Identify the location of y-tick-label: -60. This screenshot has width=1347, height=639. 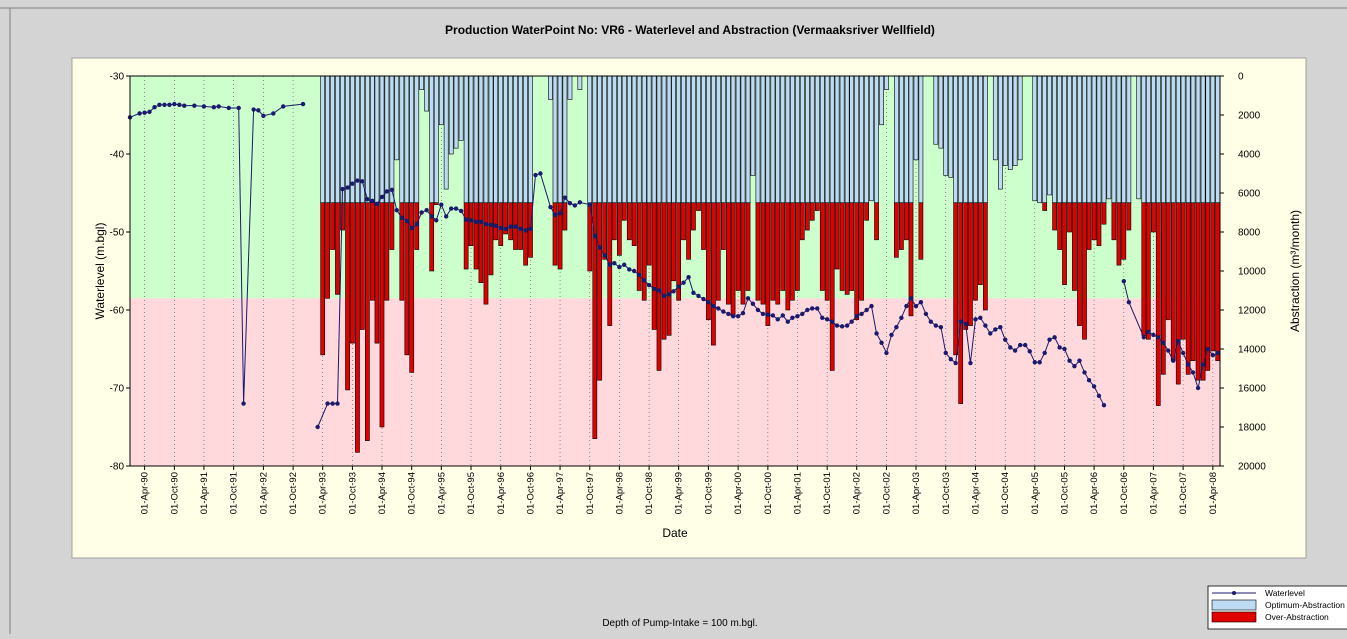
(117, 311).